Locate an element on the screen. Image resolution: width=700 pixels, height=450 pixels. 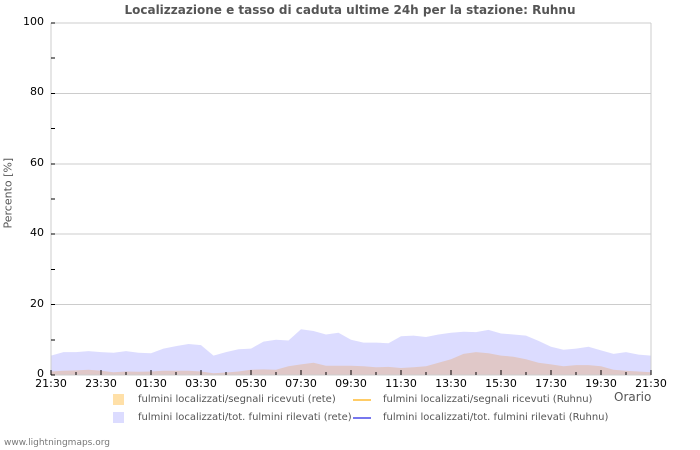
x-tick-label: 03:30 is located at coordinates (201, 383).